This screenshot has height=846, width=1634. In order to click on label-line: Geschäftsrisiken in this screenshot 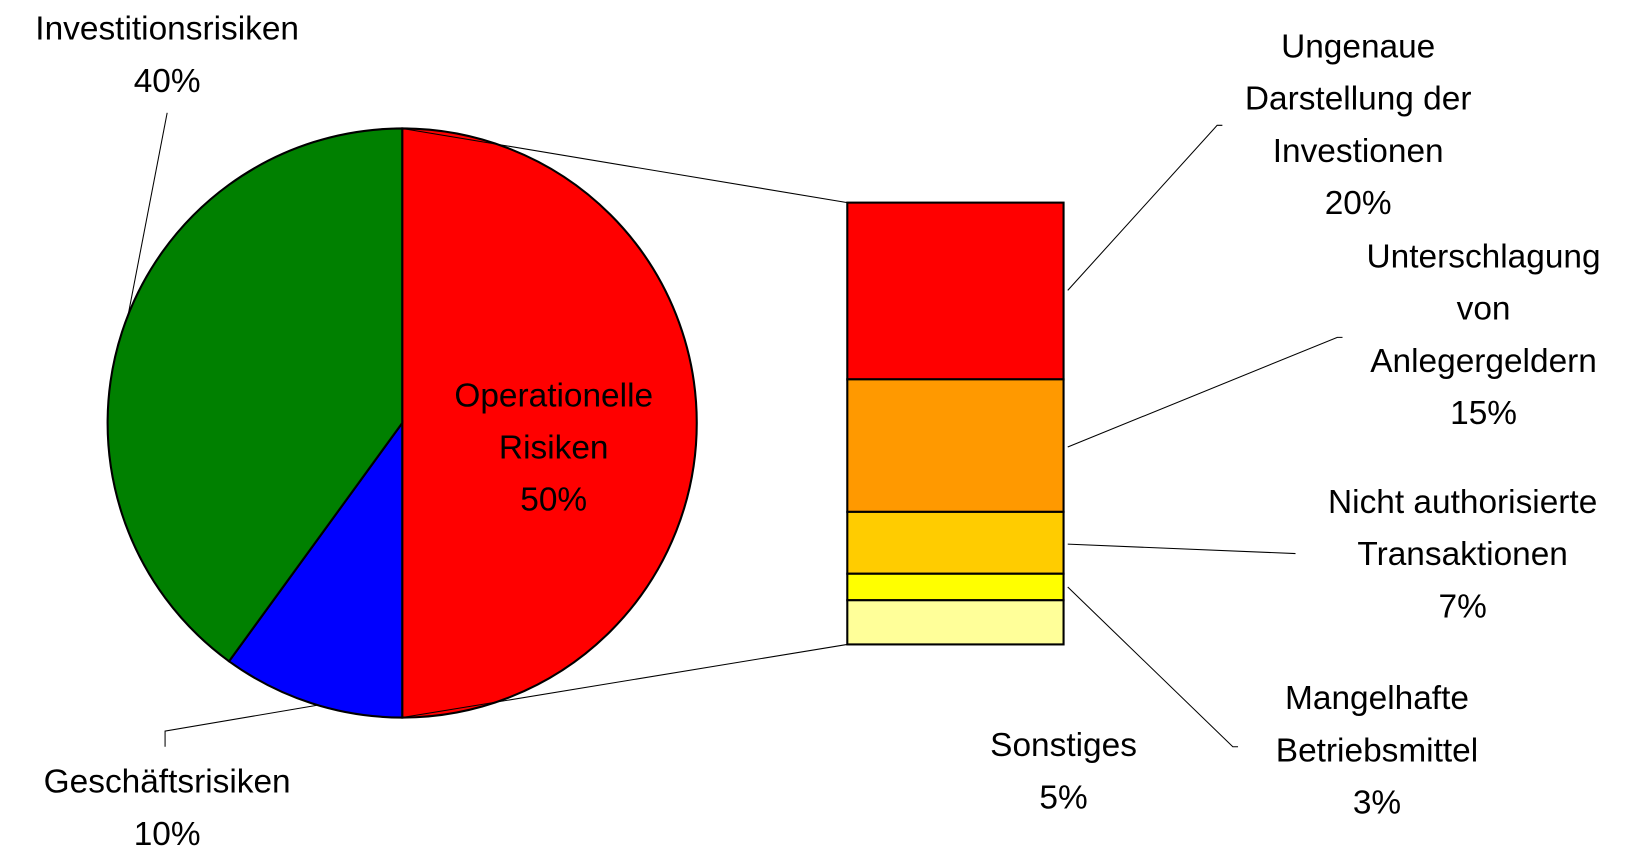, I will do `click(167, 782)`.